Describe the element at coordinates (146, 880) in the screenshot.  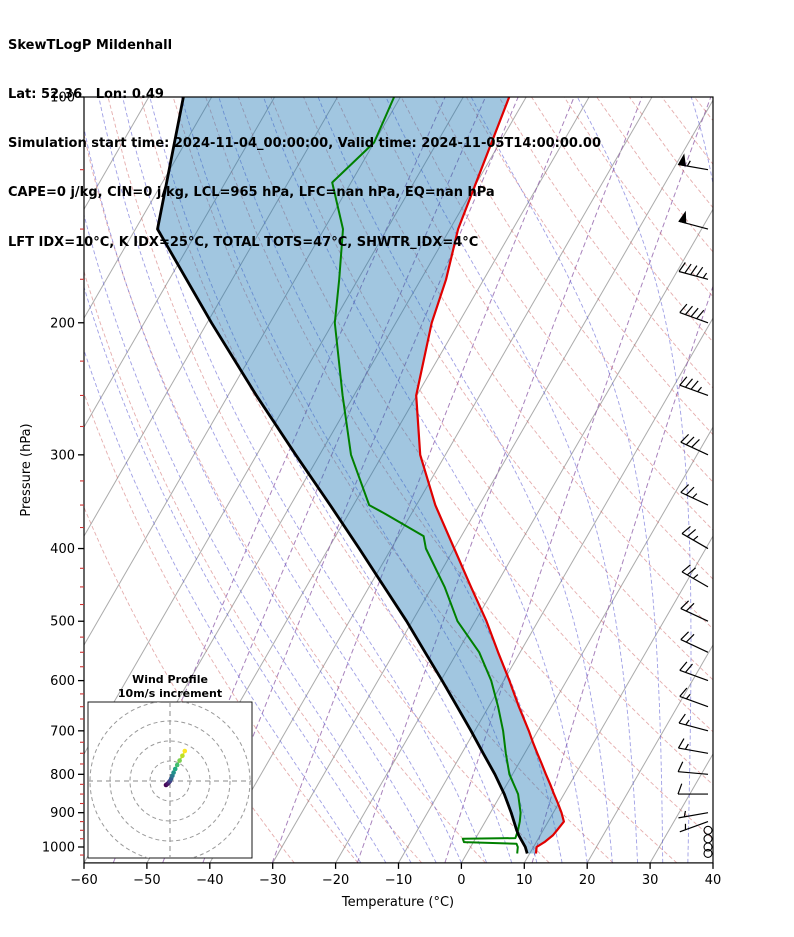
I see `svg-text: −50` at that location.